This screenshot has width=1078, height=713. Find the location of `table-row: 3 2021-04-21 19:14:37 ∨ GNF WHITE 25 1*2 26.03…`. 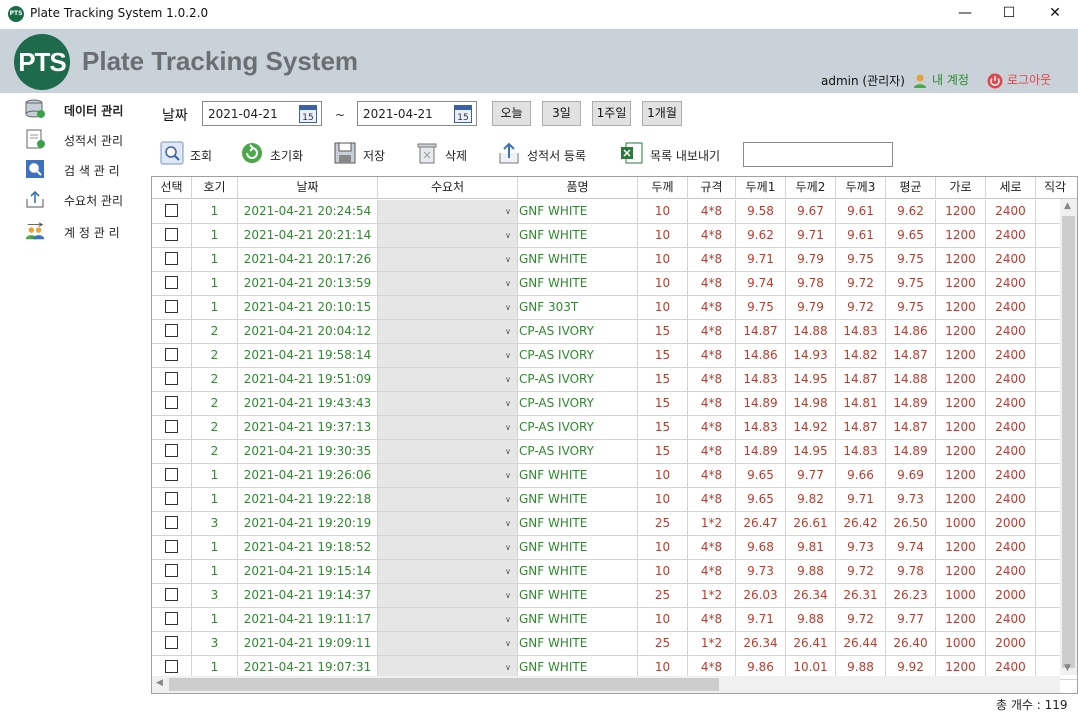

table-row: 3 2021-04-21 19:14:37 ∨ GNF WHITE 25 1*2 26.03… is located at coordinates (614, 596).